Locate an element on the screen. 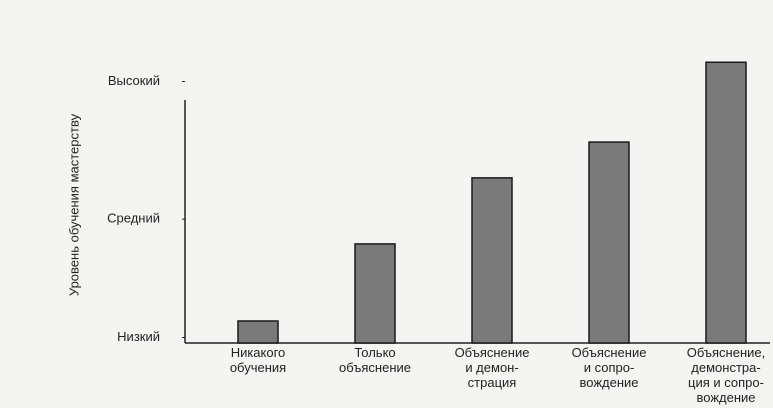 Image resolution: width=773 pixels, height=408 pixels. x-tick-label-line: Только is located at coordinates (374, 352).